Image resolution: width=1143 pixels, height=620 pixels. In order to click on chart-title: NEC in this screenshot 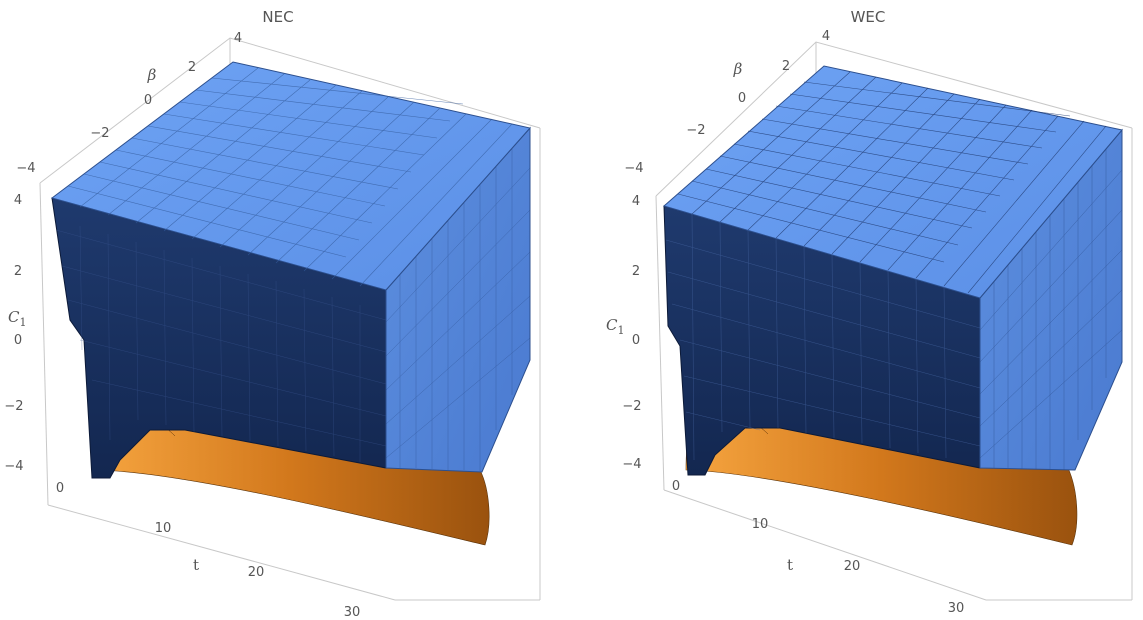, I will do `click(277, 17)`.